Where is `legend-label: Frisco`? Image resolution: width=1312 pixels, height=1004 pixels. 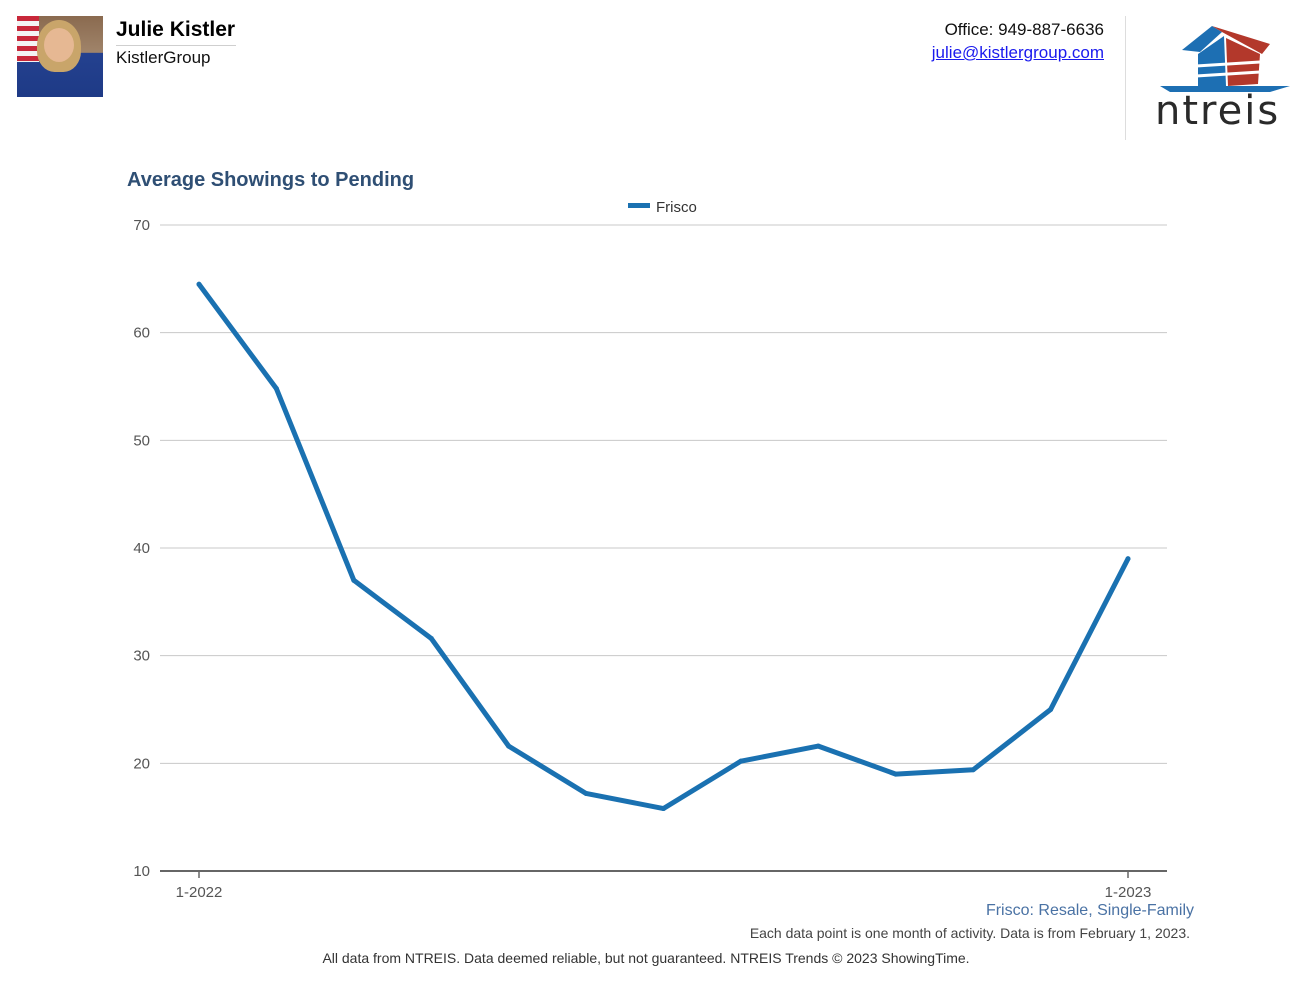 legend-label: Frisco is located at coordinates (676, 207).